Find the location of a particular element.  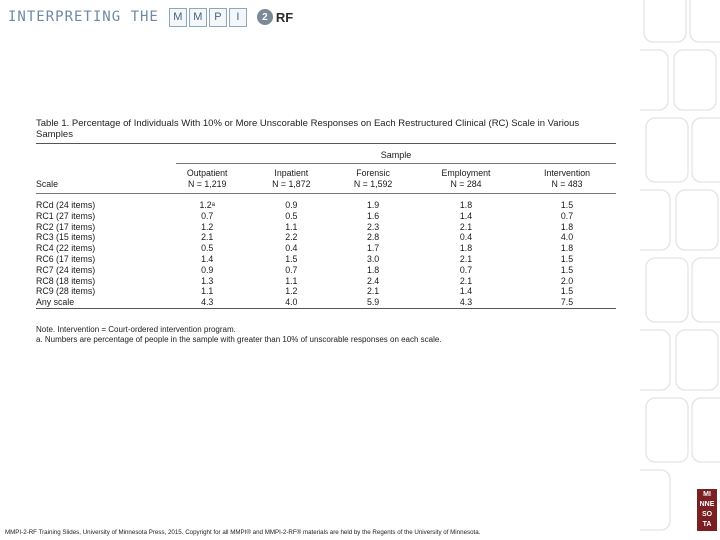

cell: 1.3 is located at coordinates (207, 280).